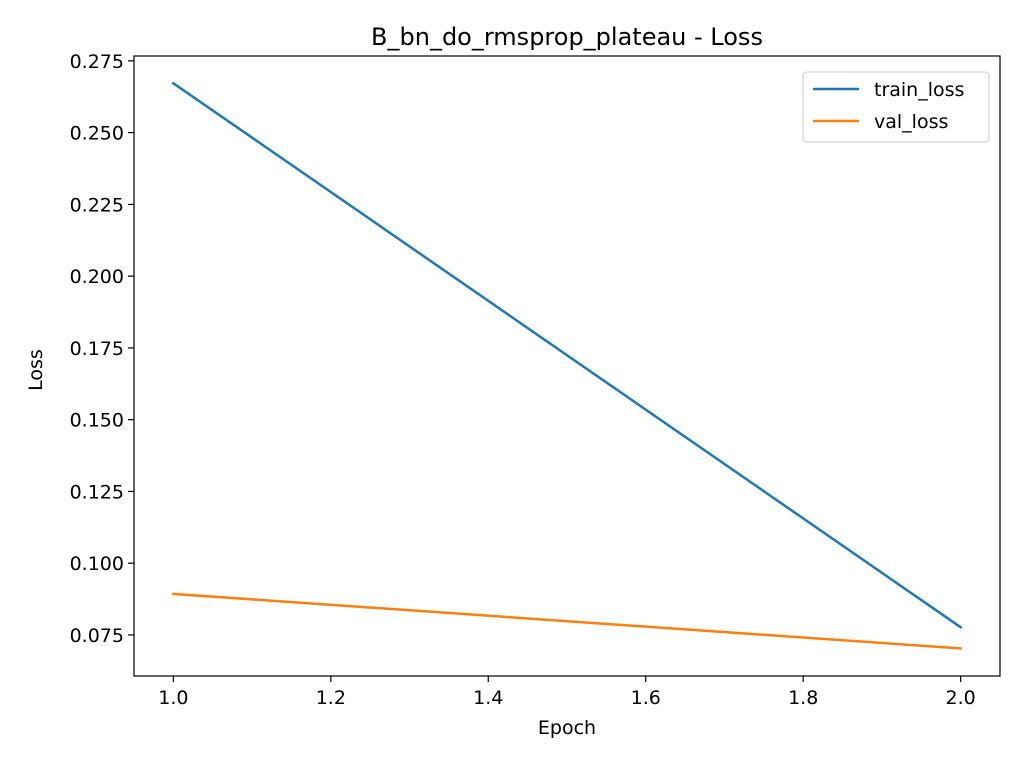 This screenshot has width=1024, height=768. Describe the element at coordinates (567, 621) in the screenshot. I see `series-line-val-loss` at that location.